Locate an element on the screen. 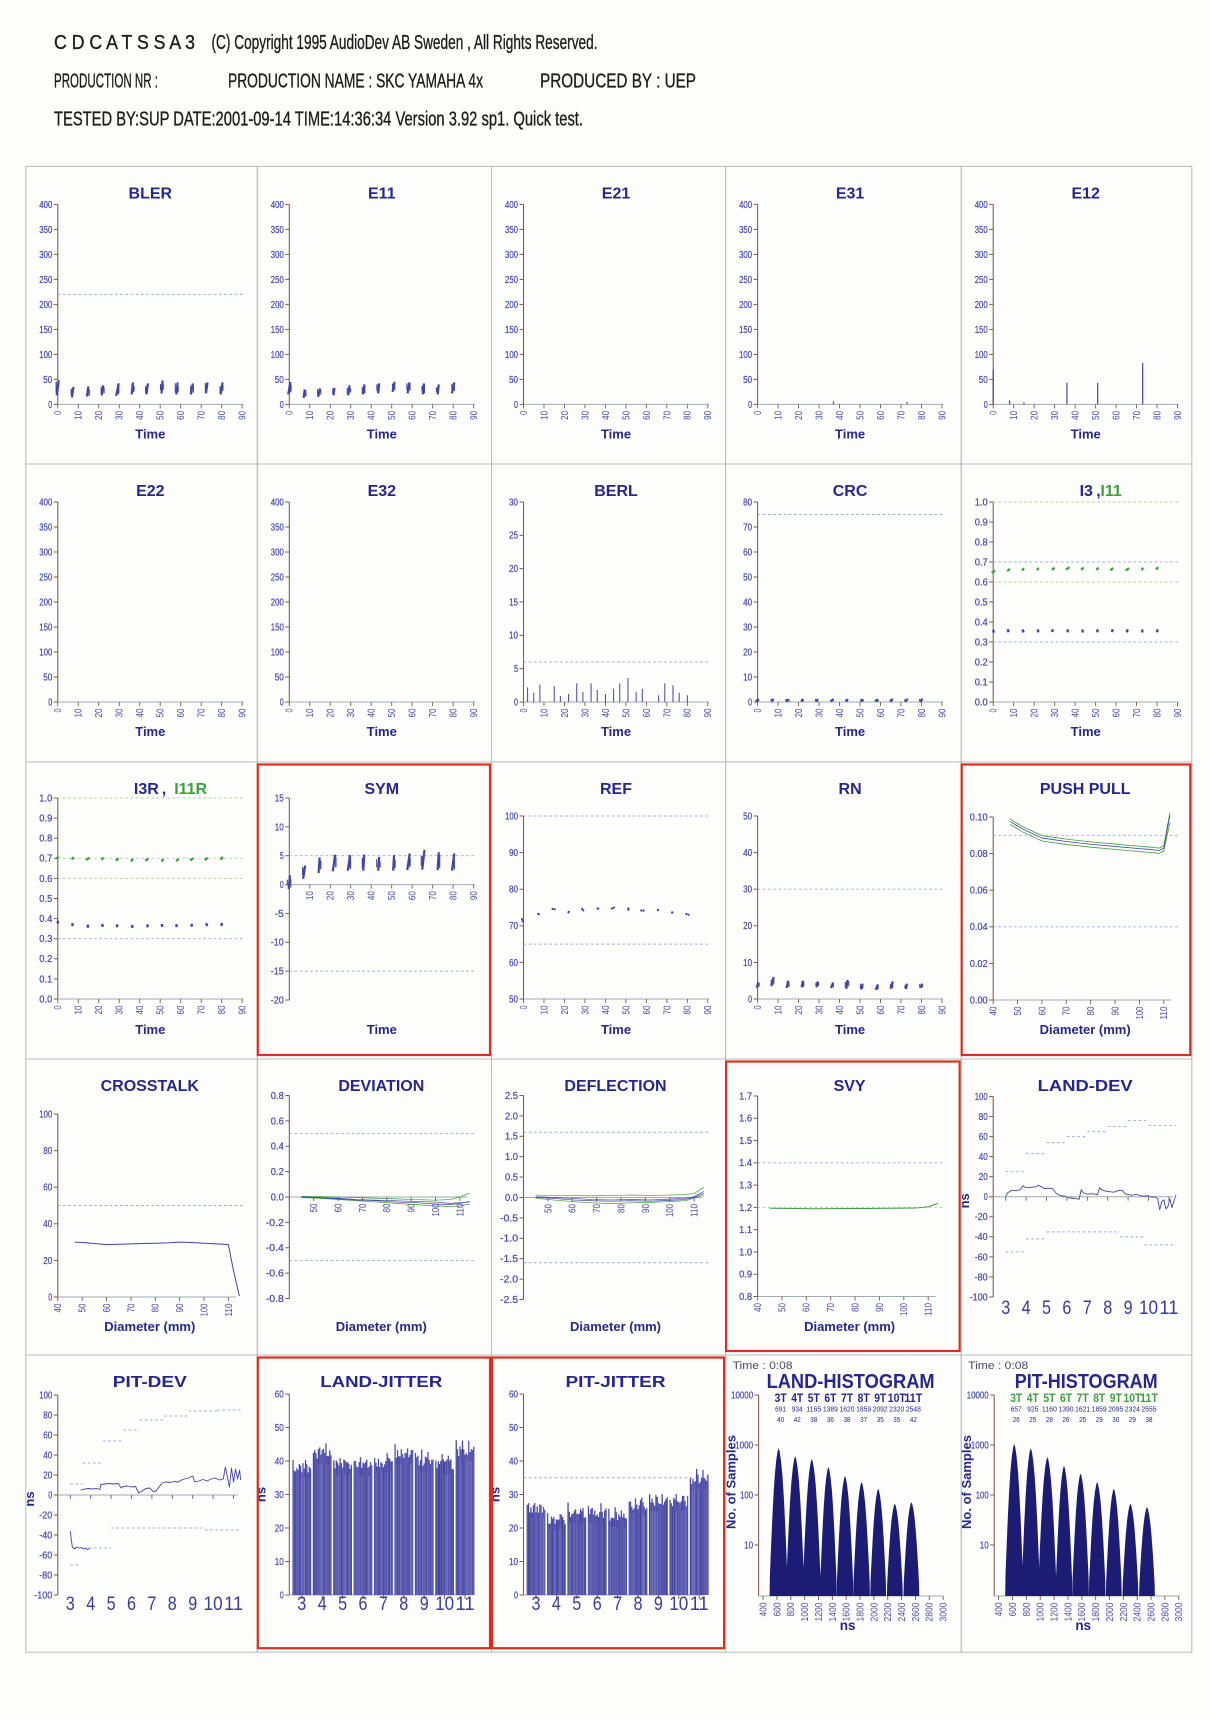 This screenshot has height=1719, width=1210. svg-text: REF is located at coordinates (616, 789).